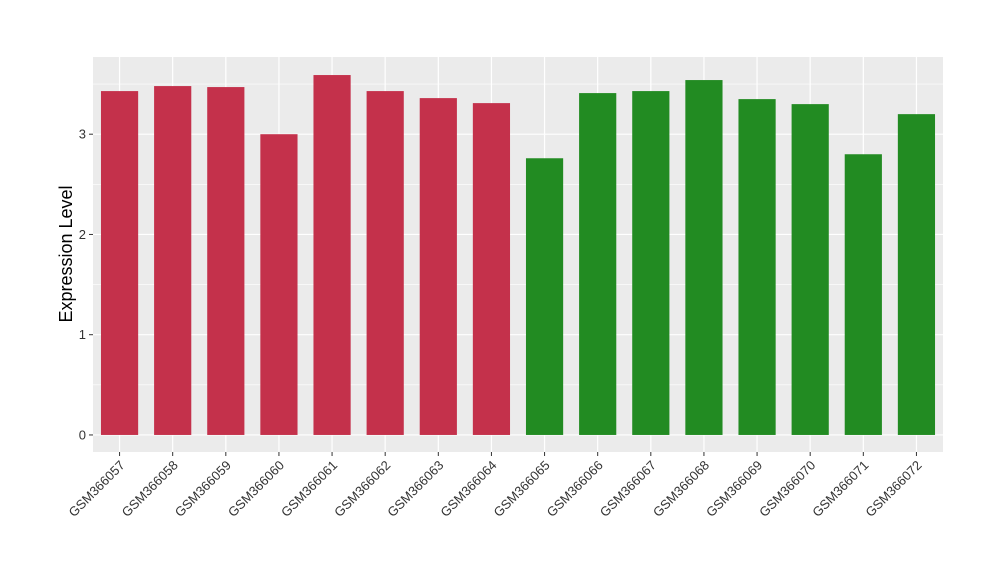 The height and width of the screenshot is (580, 1000). Describe the element at coordinates (468, 489) in the screenshot. I see `x-tick-label: GSM366064` at that location.